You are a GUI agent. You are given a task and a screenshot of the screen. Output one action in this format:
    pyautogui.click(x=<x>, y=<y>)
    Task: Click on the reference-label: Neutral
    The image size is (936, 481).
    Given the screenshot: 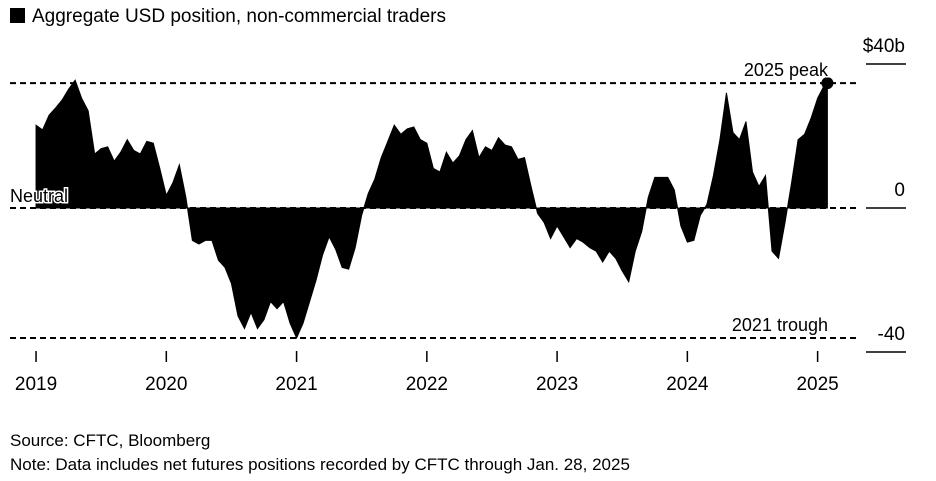 What is the action you would take?
    pyautogui.click(x=39, y=196)
    